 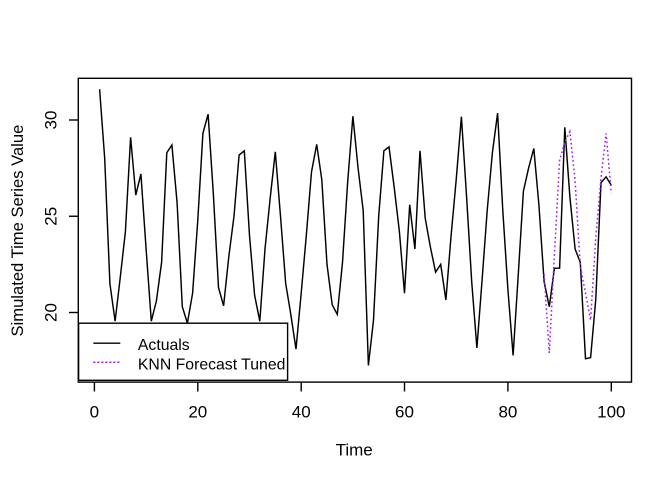 I want to click on svg-text: Simulated Time Series Value, so click(x=17, y=231).